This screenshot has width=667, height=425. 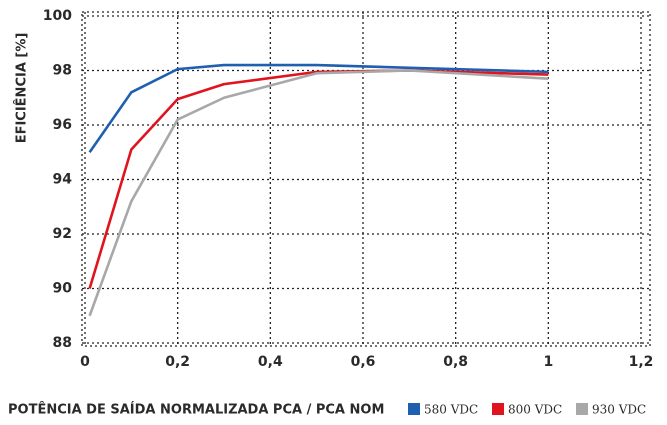 I want to click on x-tick-label: 0,2, so click(x=177, y=362).